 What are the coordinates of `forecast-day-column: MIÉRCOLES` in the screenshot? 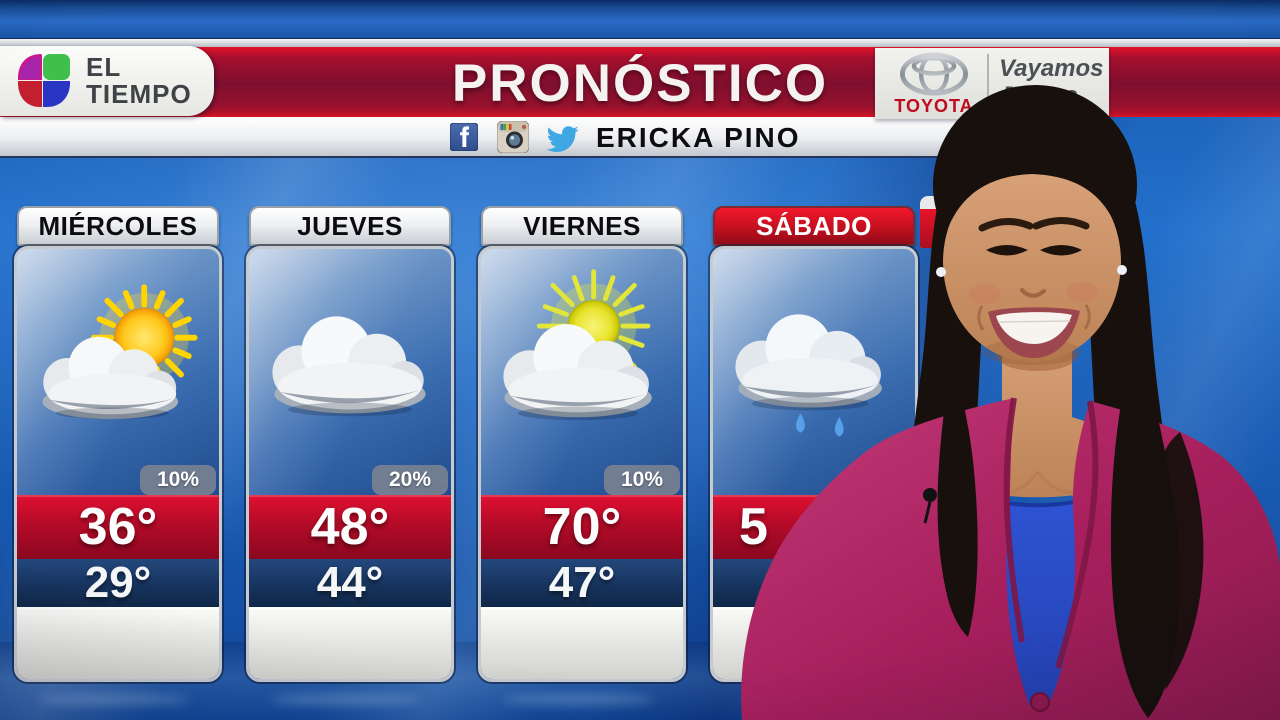 It's located at (118, 444).